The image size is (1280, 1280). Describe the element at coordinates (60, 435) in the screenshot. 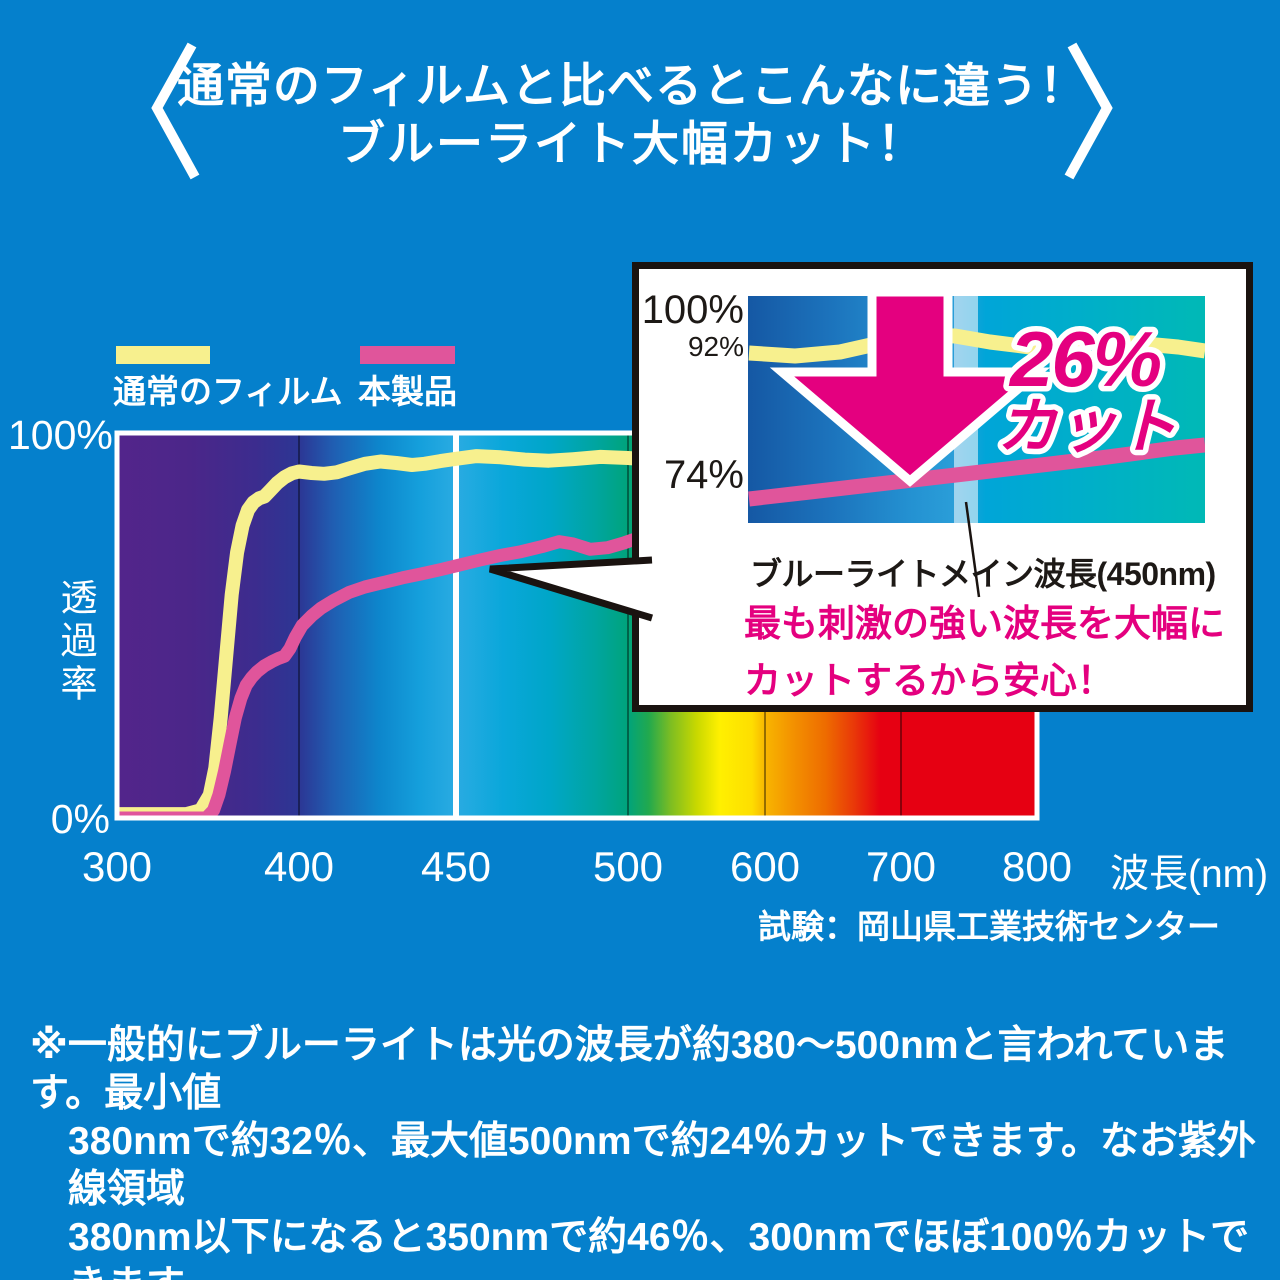

I see `y-axis-100-label: 100%` at that location.